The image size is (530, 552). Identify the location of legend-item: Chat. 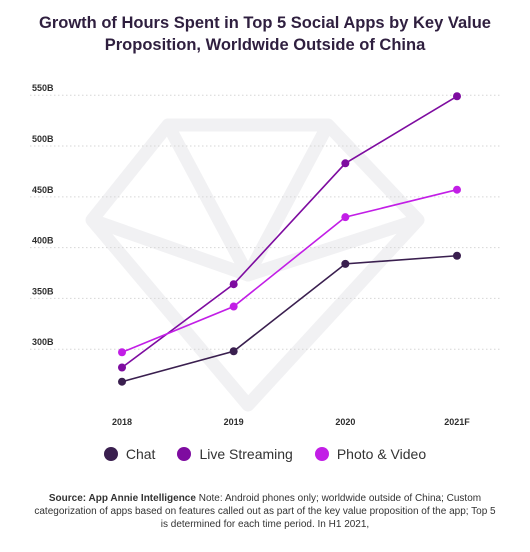
(129, 454).